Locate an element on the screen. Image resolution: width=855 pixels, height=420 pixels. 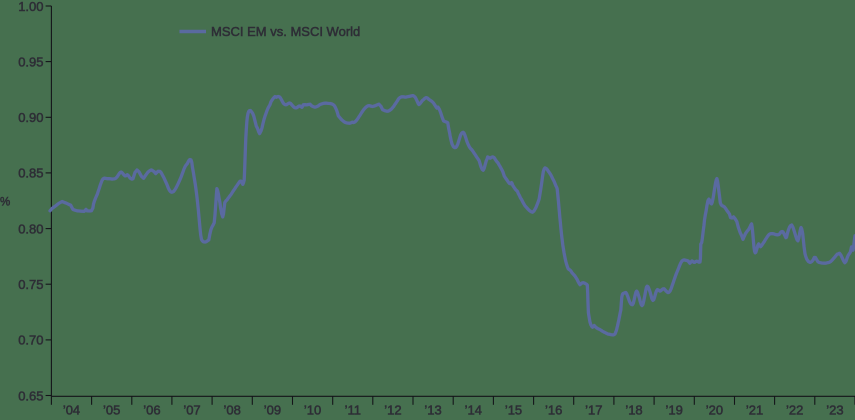
svg-text: ’09 is located at coordinates (272, 410).